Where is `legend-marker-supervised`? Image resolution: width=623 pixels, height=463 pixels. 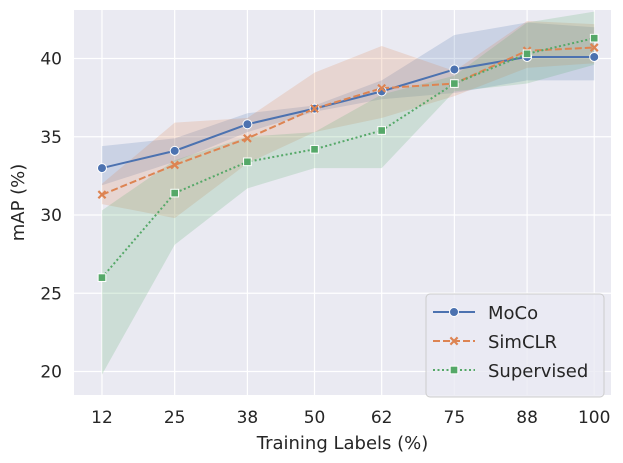
legend-marker-supervised is located at coordinates (454, 370).